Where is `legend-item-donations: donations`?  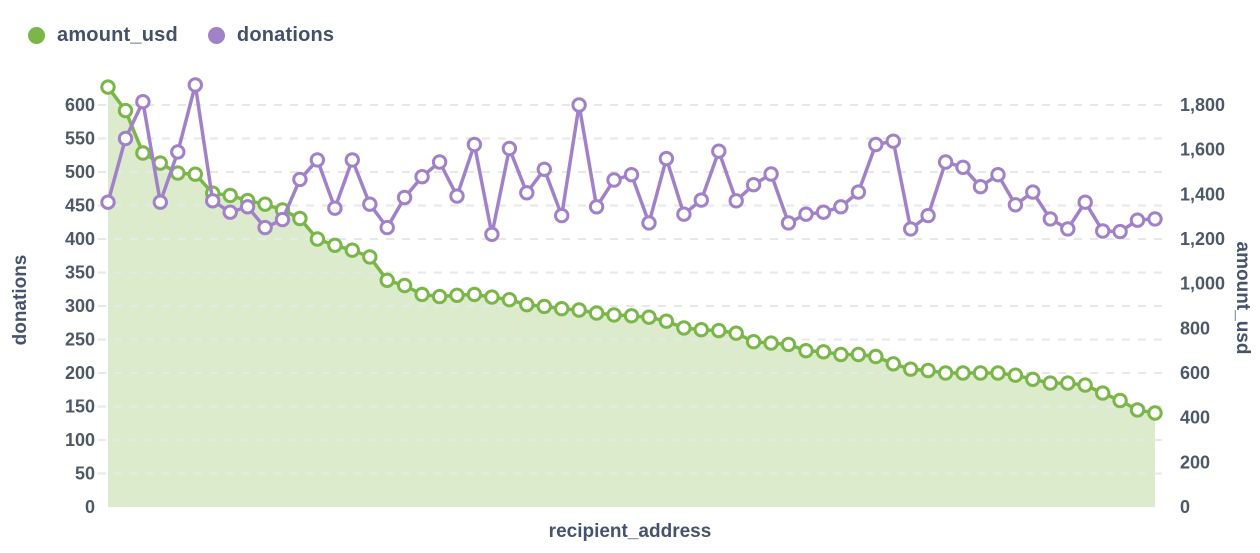
legend-item-donations: donations is located at coordinates (270, 35).